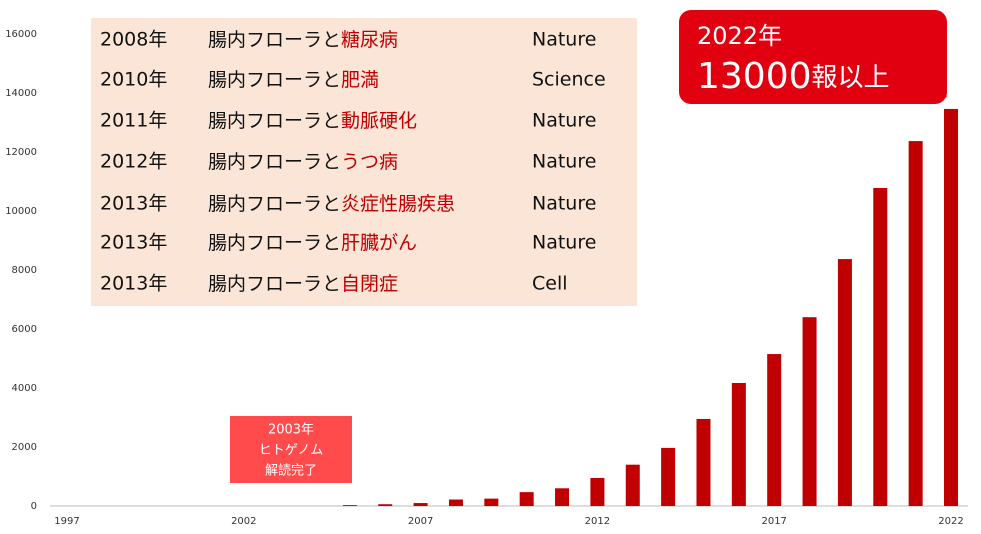 The width and height of the screenshot is (981, 534). What do you see at coordinates (66, 521) in the screenshot?
I see `x-tick-label: 1997` at bounding box center [66, 521].